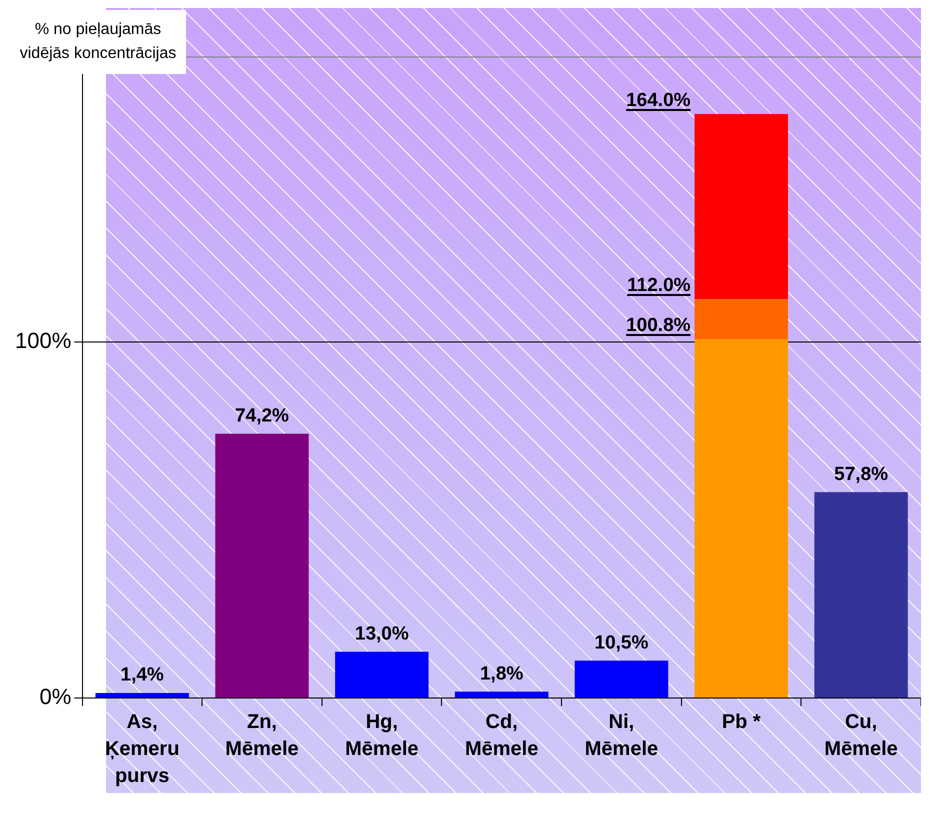 The width and height of the screenshot is (929, 819). I want to click on y-axis-title: % no pieļaujamās vidējās koncentrācijas, so click(98, 42).